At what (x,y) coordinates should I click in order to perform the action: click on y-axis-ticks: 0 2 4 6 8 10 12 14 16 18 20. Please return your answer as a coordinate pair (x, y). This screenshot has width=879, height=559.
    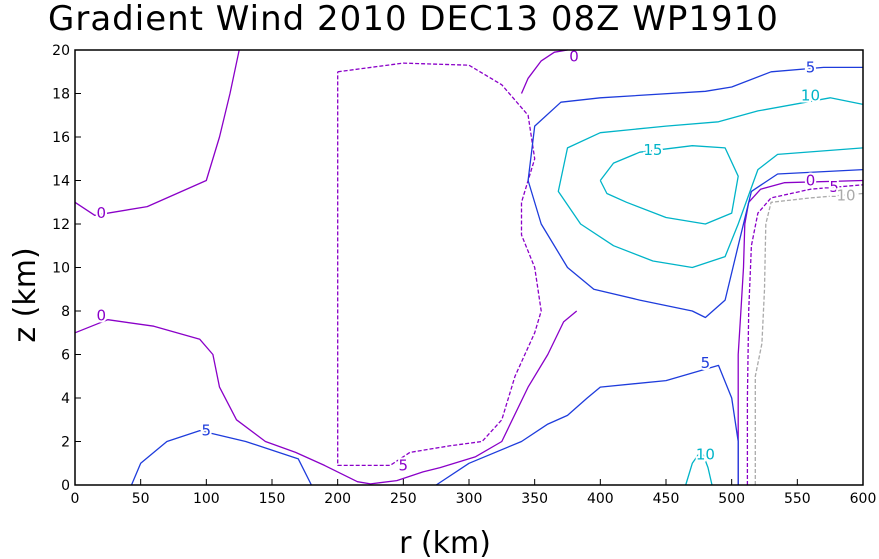
    Looking at the image, I should click on (66, 268).